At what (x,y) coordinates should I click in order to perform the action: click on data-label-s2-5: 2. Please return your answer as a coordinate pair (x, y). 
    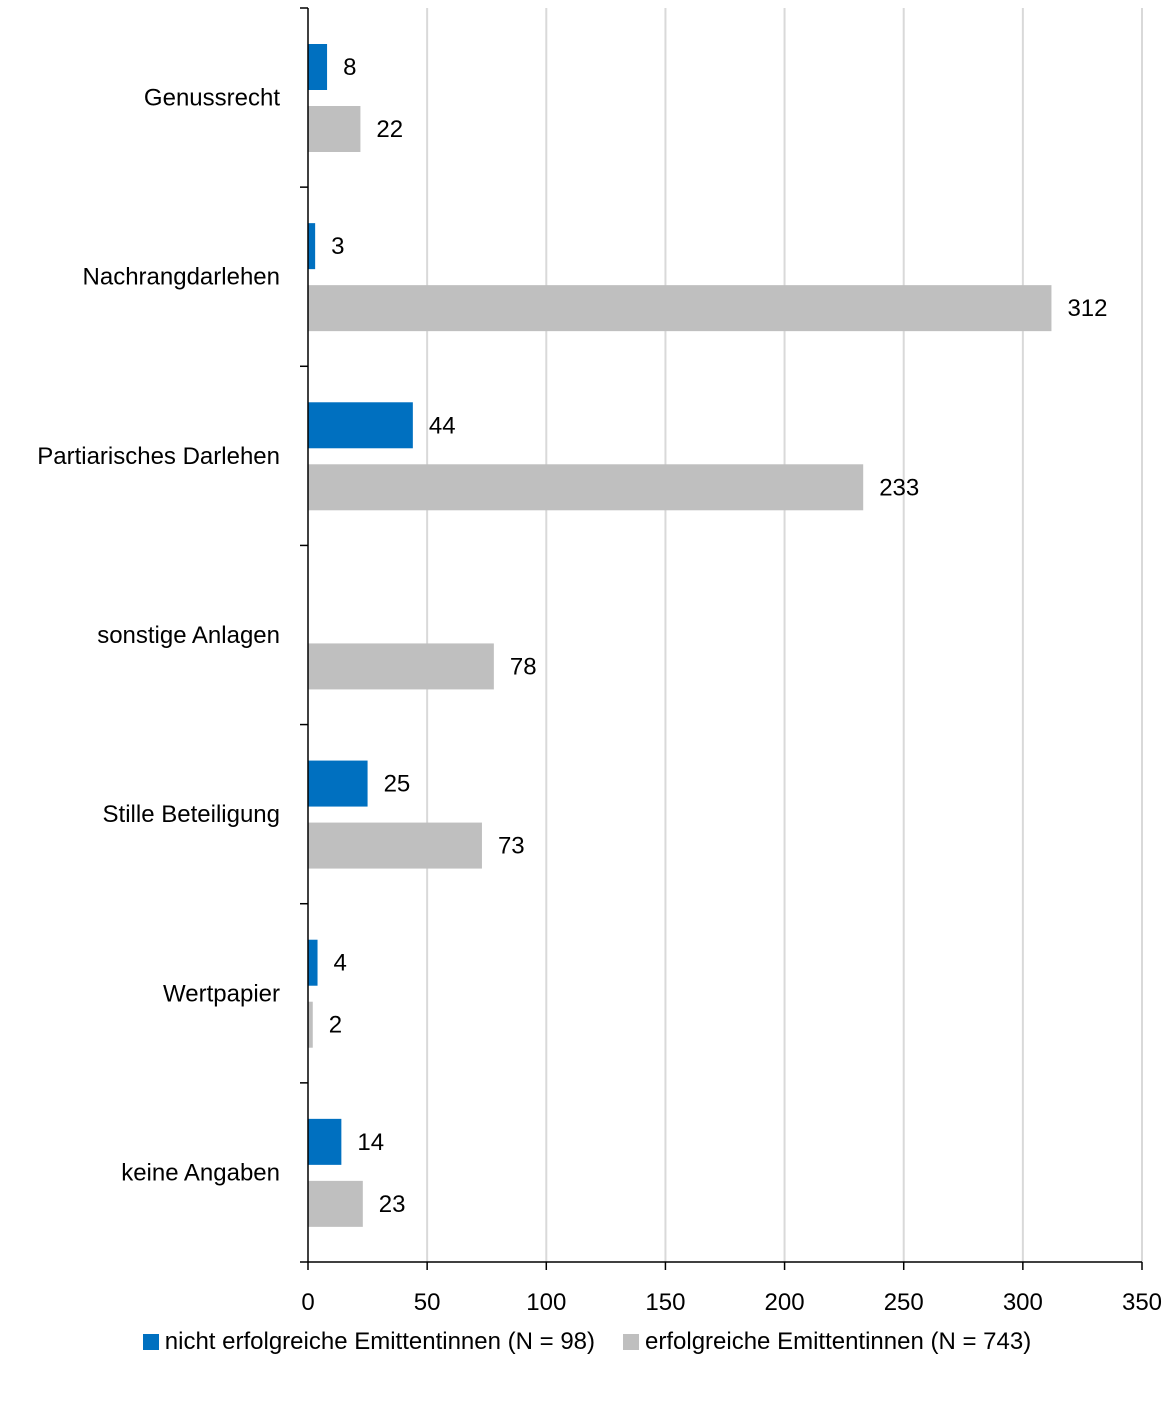
    Looking at the image, I should click on (335, 1025).